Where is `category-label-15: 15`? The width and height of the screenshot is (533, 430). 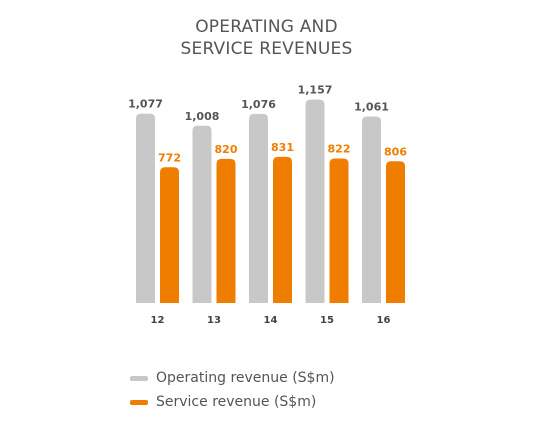 category-label-15: 15 is located at coordinates (327, 320).